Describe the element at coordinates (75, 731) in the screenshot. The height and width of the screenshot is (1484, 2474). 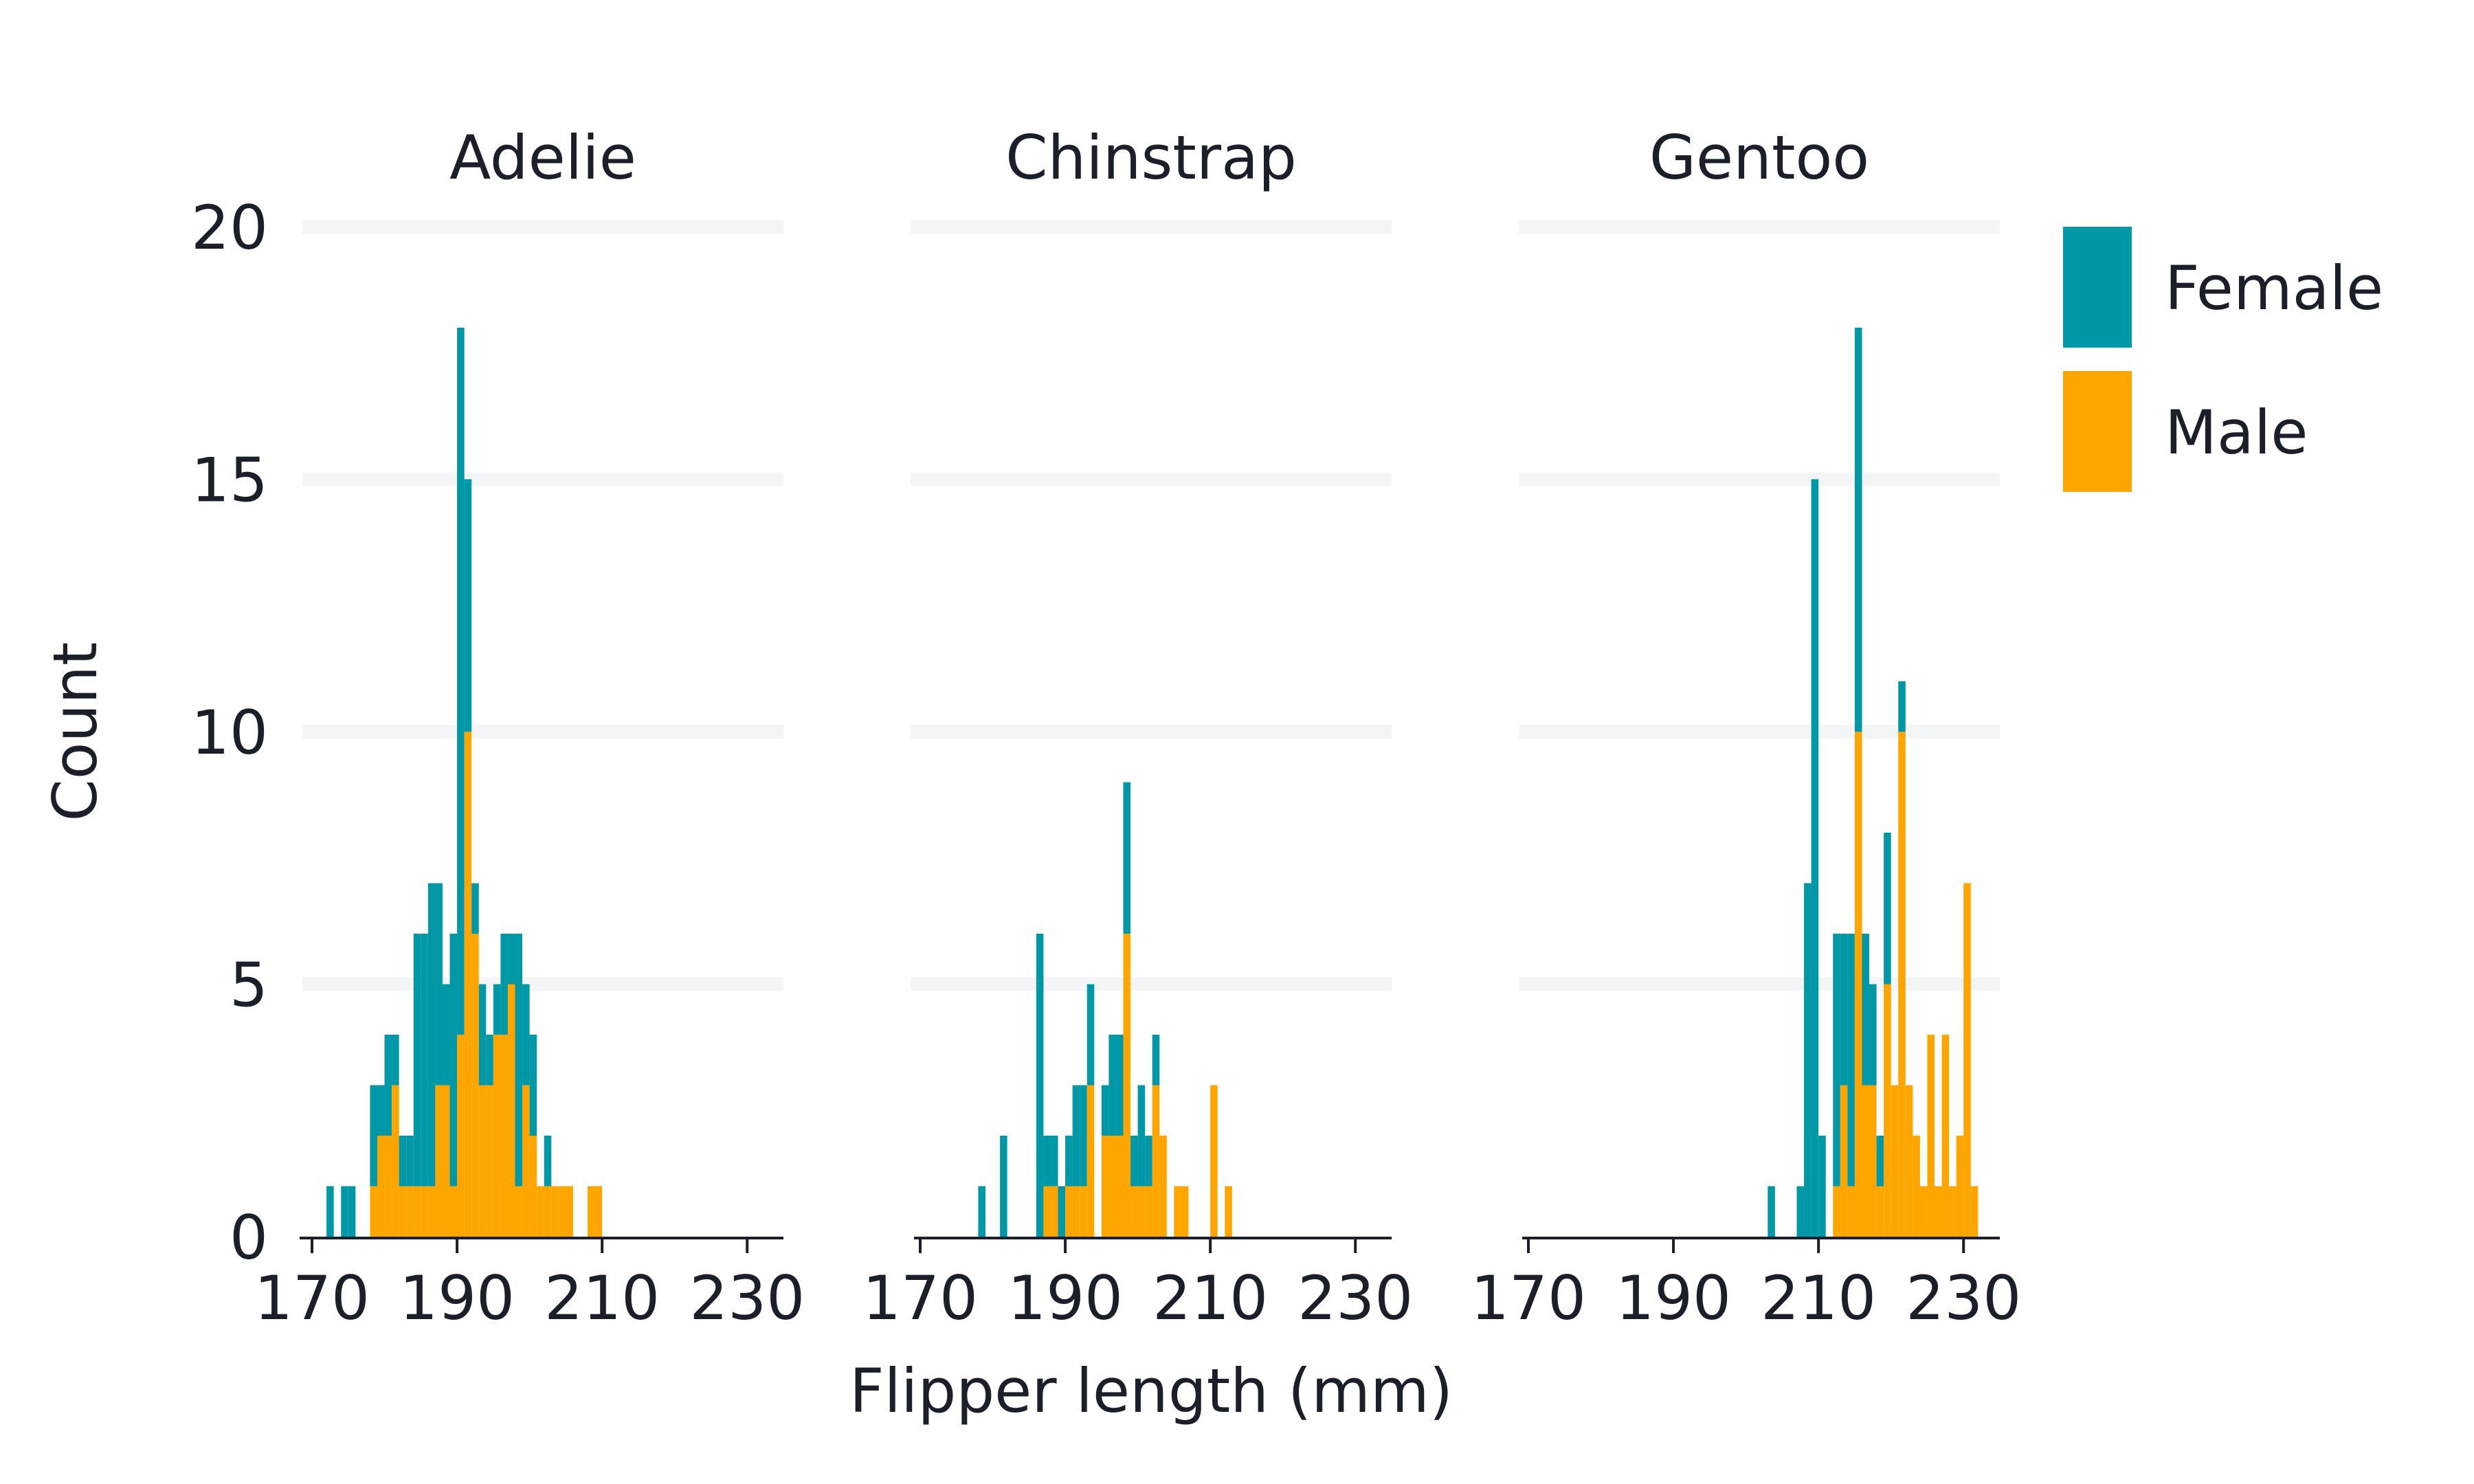
I see `y-axis-title: Count` at that location.